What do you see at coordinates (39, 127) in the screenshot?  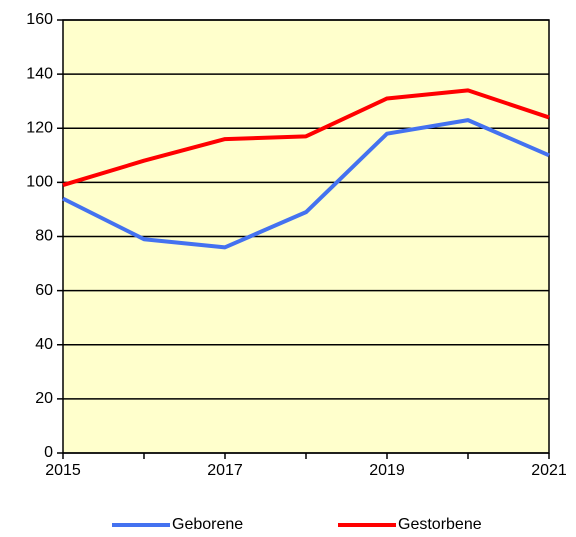 I see `y-tick-label: 120` at bounding box center [39, 127].